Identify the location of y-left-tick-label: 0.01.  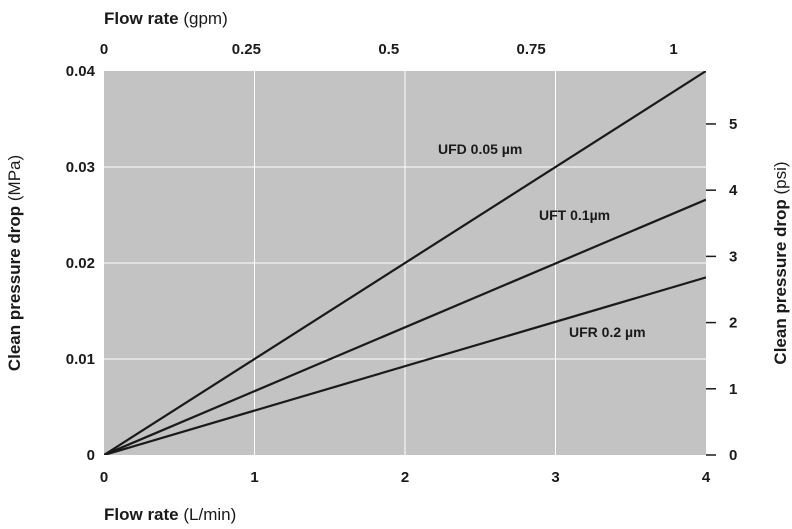
(80, 359).